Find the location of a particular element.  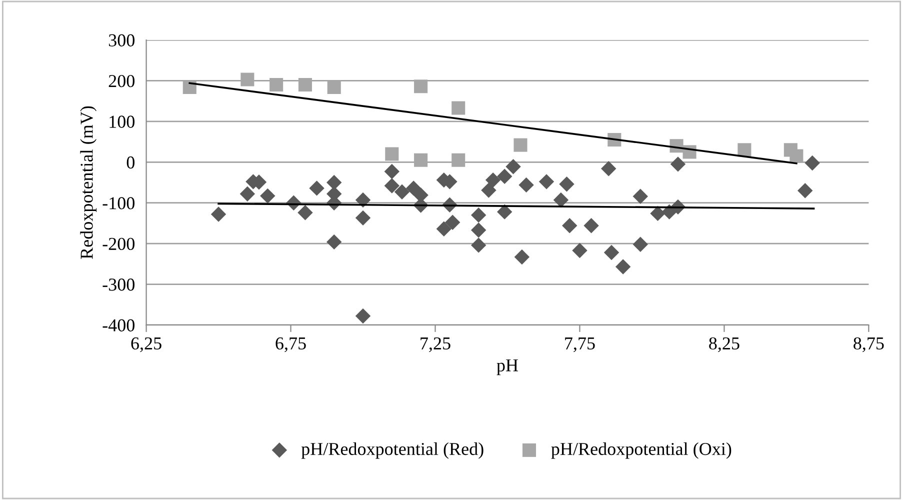

x-tick-label: 8,25 is located at coordinates (724, 344).